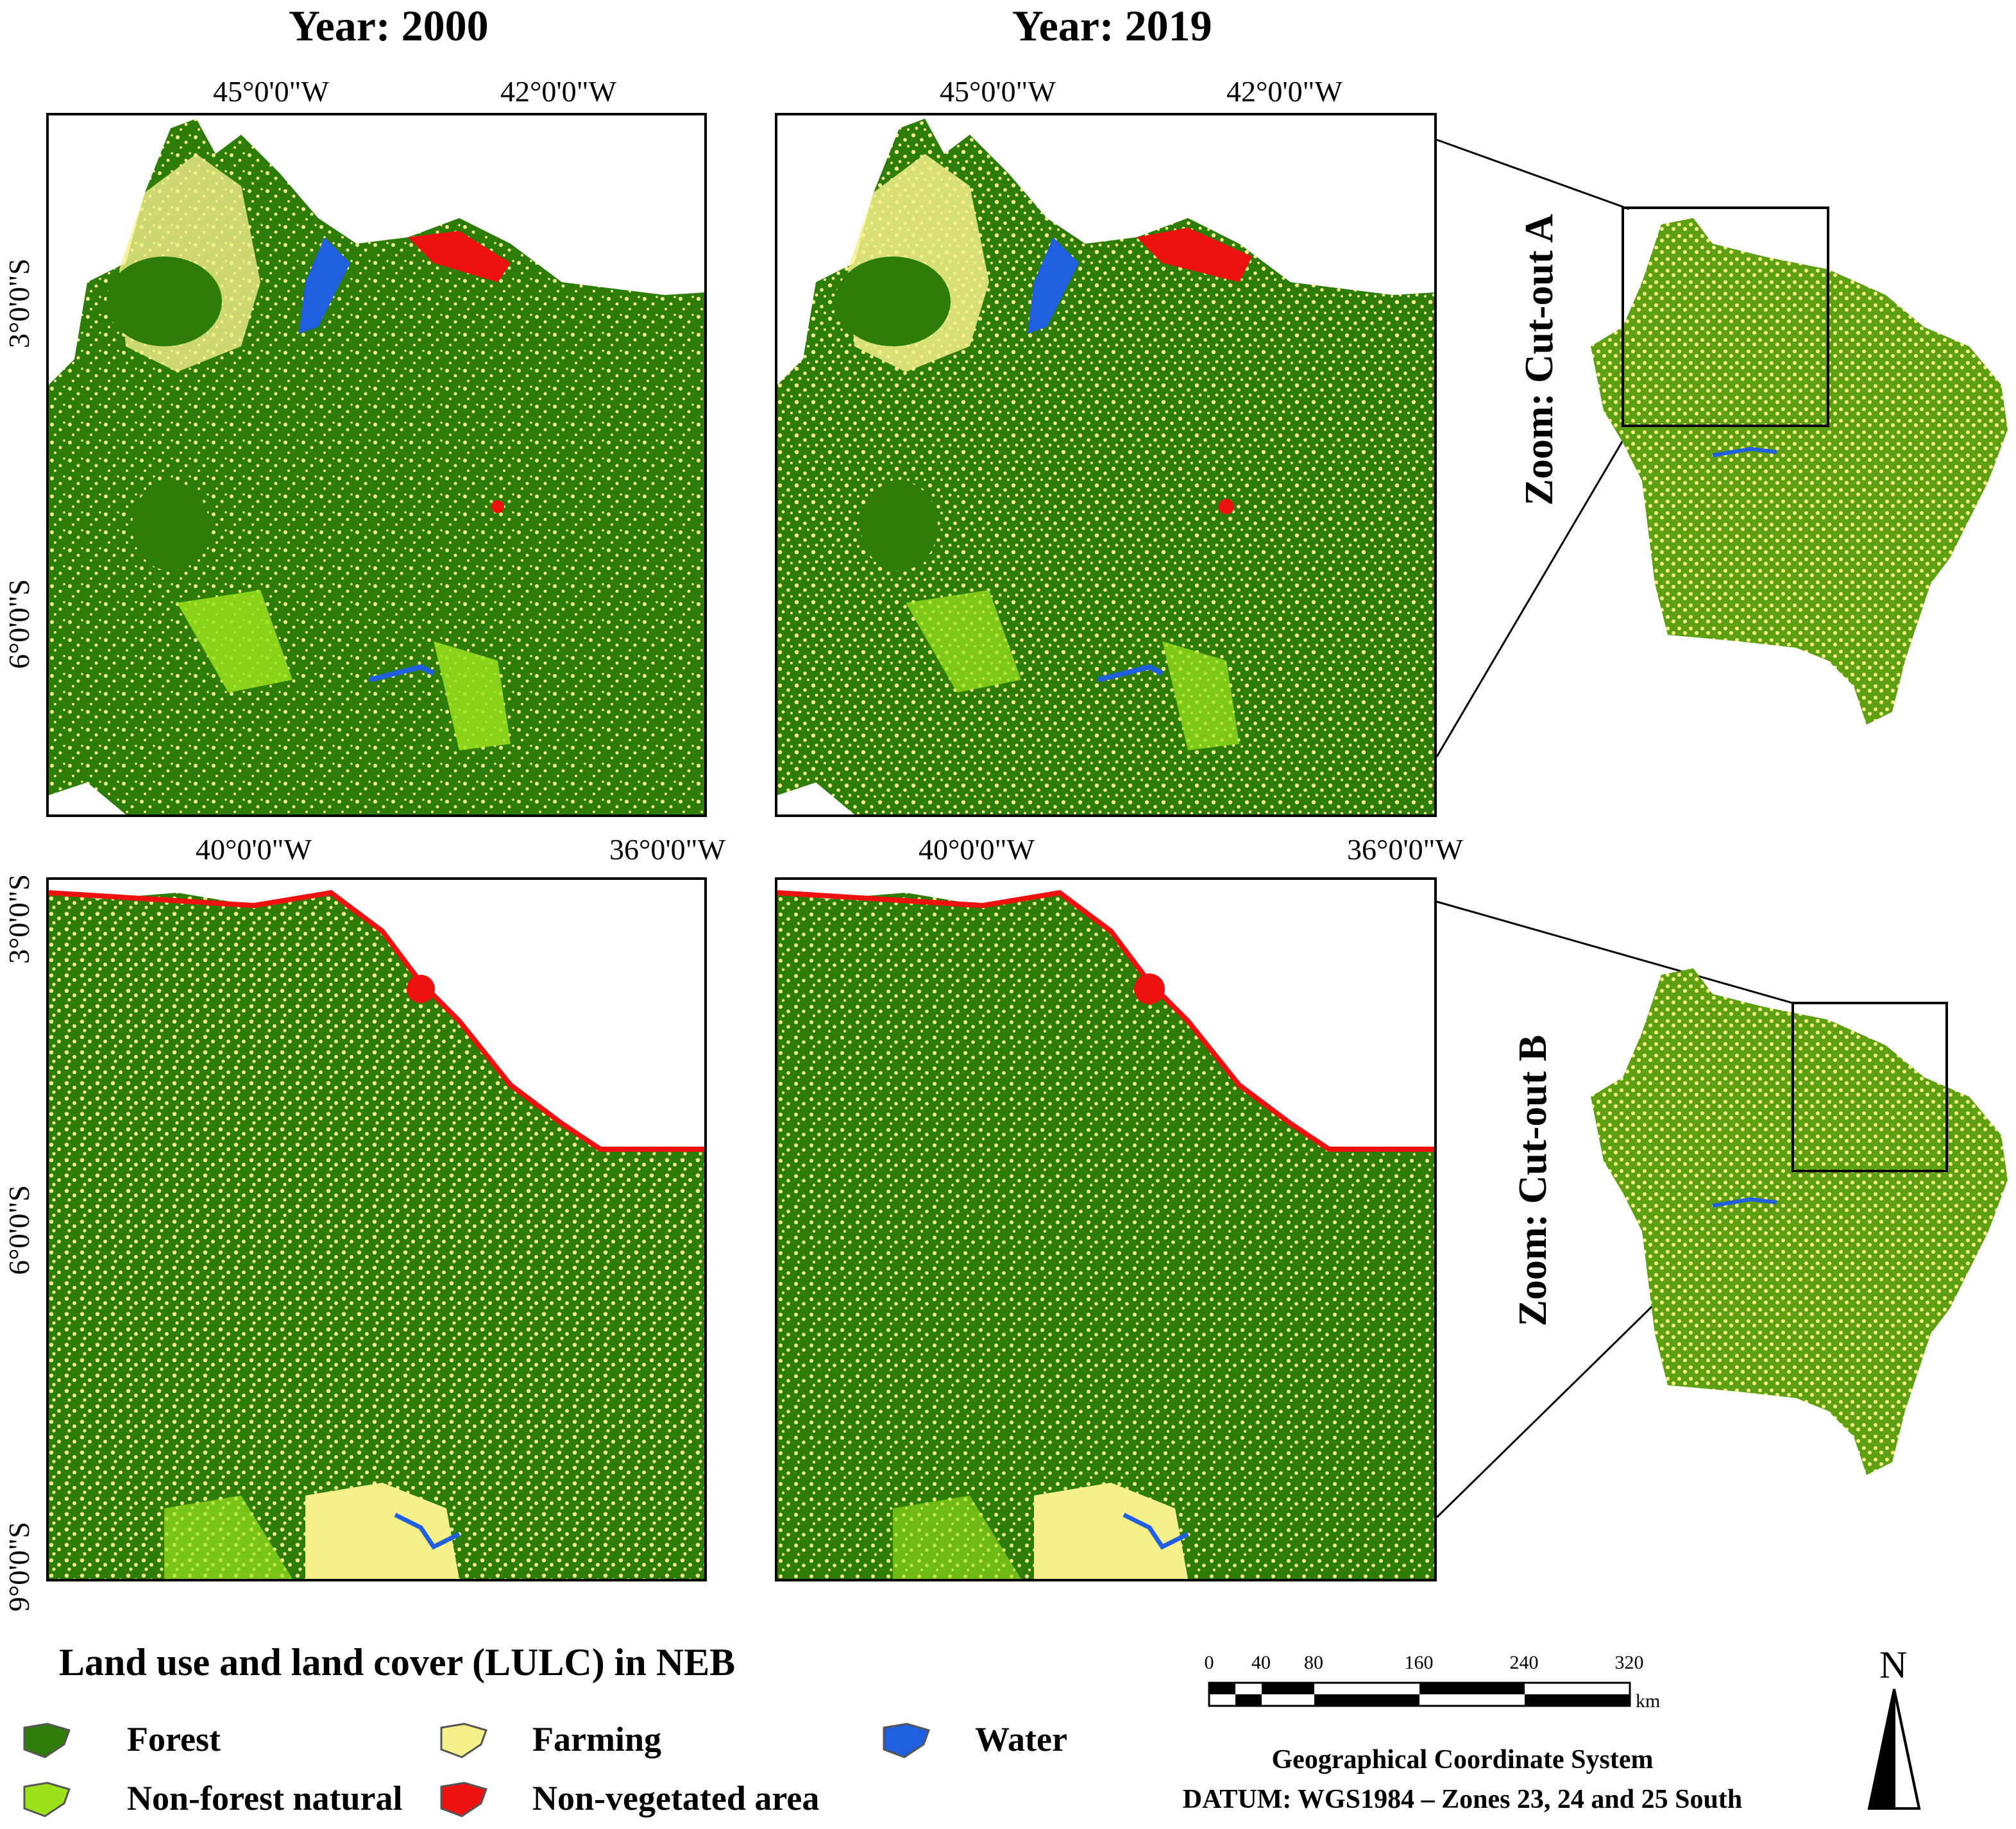 Image resolution: width=2016 pixels, height=1829 pixels. Describe the element at coordinates (47, 1799) in the screenshot. I see `non-forest-natural-swatch-icon` at that location.